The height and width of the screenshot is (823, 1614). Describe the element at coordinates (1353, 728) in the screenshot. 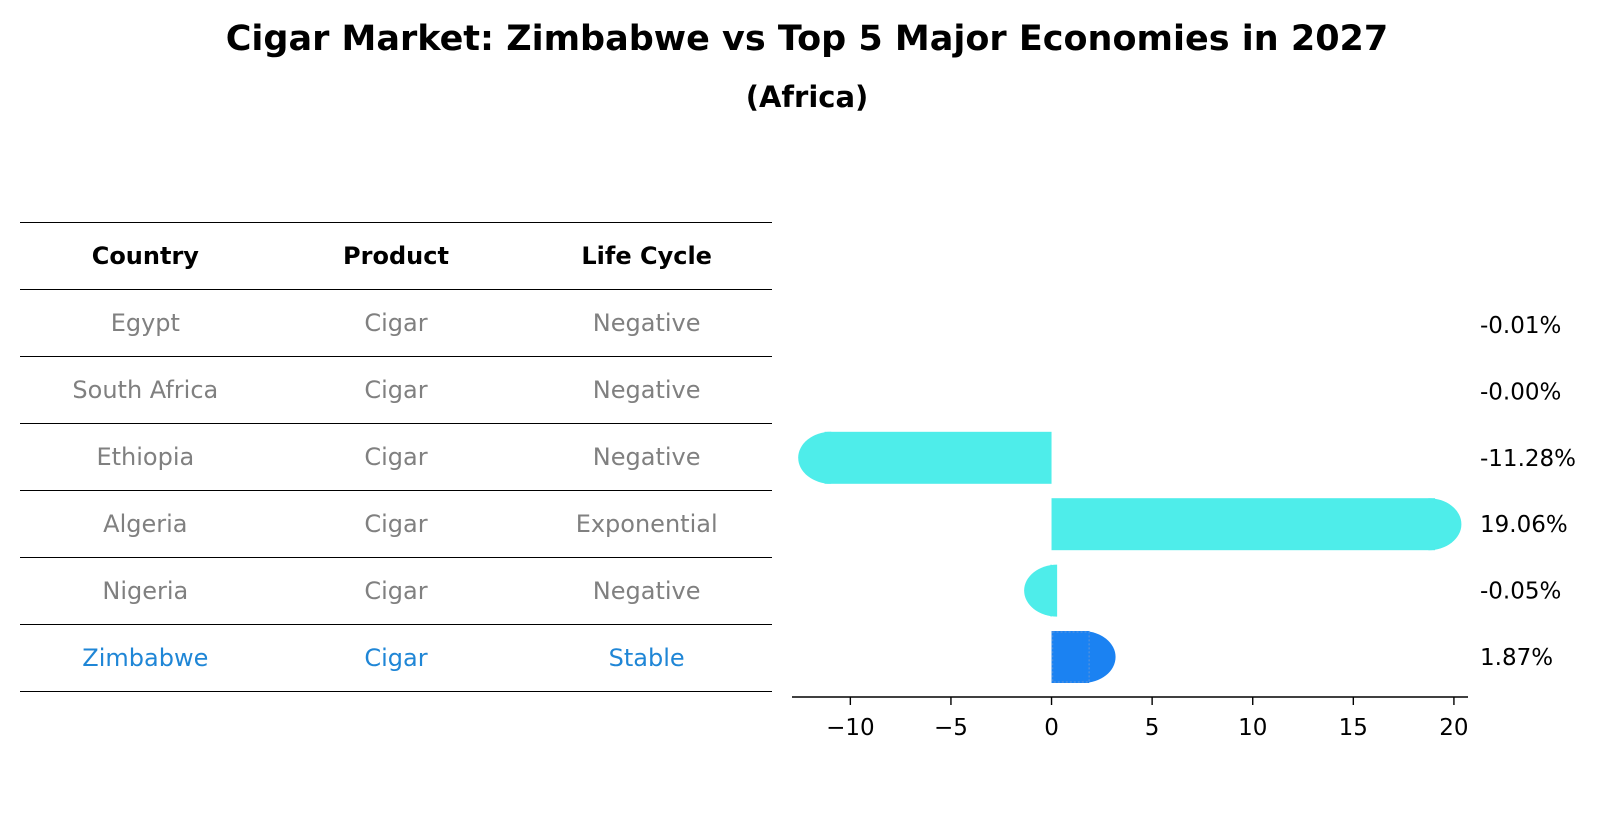

I see `x-tick-label: 15` at that location.